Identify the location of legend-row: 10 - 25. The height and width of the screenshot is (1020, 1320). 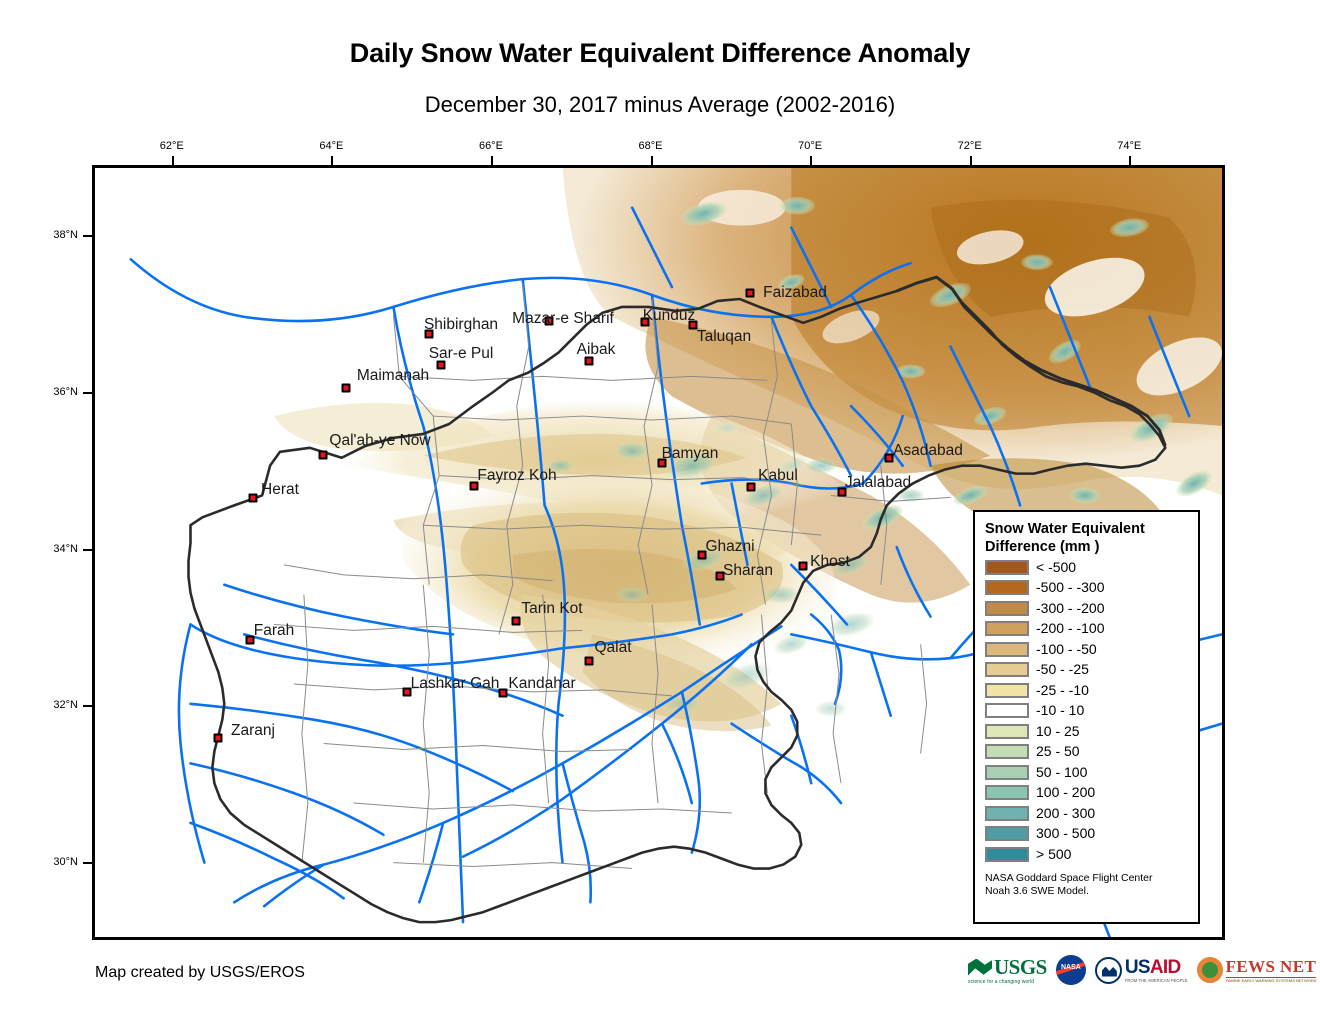
(1087, 731).